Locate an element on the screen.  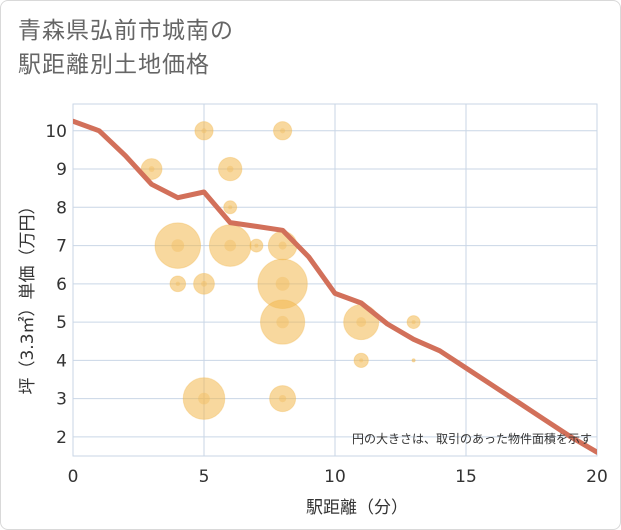
x-tick-label: 10 is located at coordinates (335, 477).